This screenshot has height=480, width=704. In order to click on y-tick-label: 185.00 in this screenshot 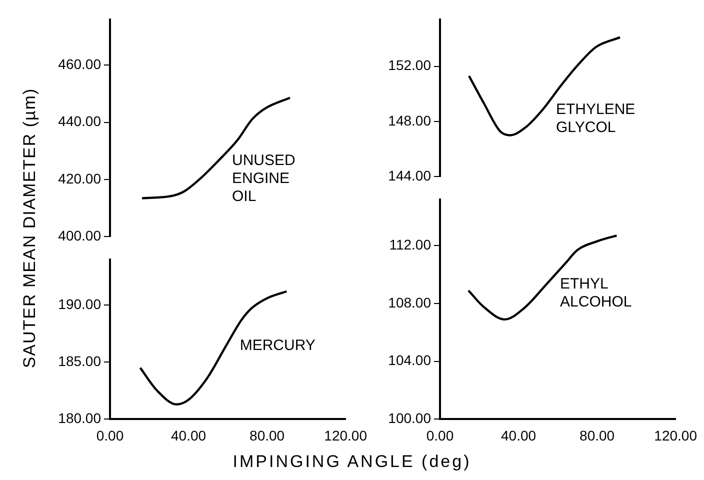, I will do `click(80, 360)`.